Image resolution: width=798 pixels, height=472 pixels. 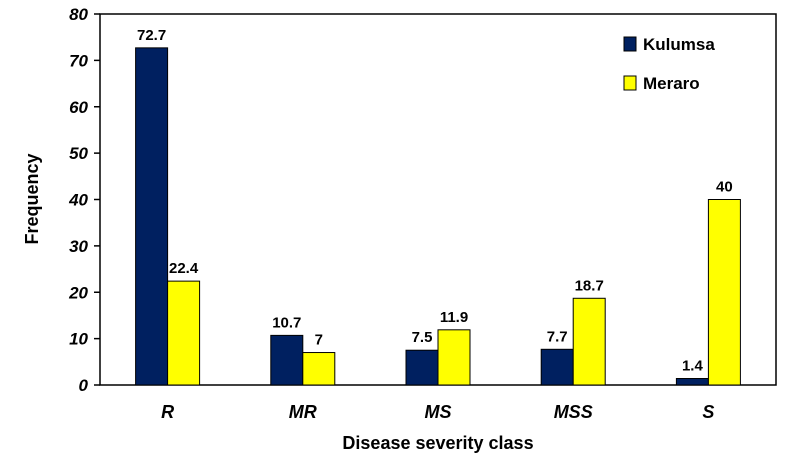 What do you see at coordinates (589, 341) in the screenshot?
I see `bar-meraro-mss` at bounding box center [589, 341].